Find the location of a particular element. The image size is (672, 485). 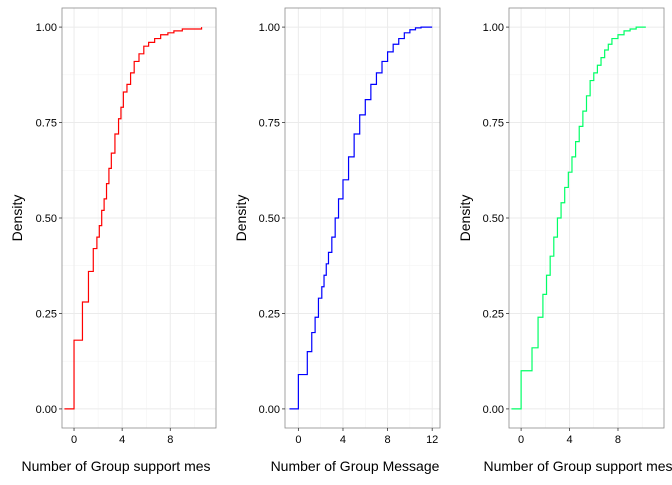

x-tick-label: 12 is located at coordinates (432, 440).